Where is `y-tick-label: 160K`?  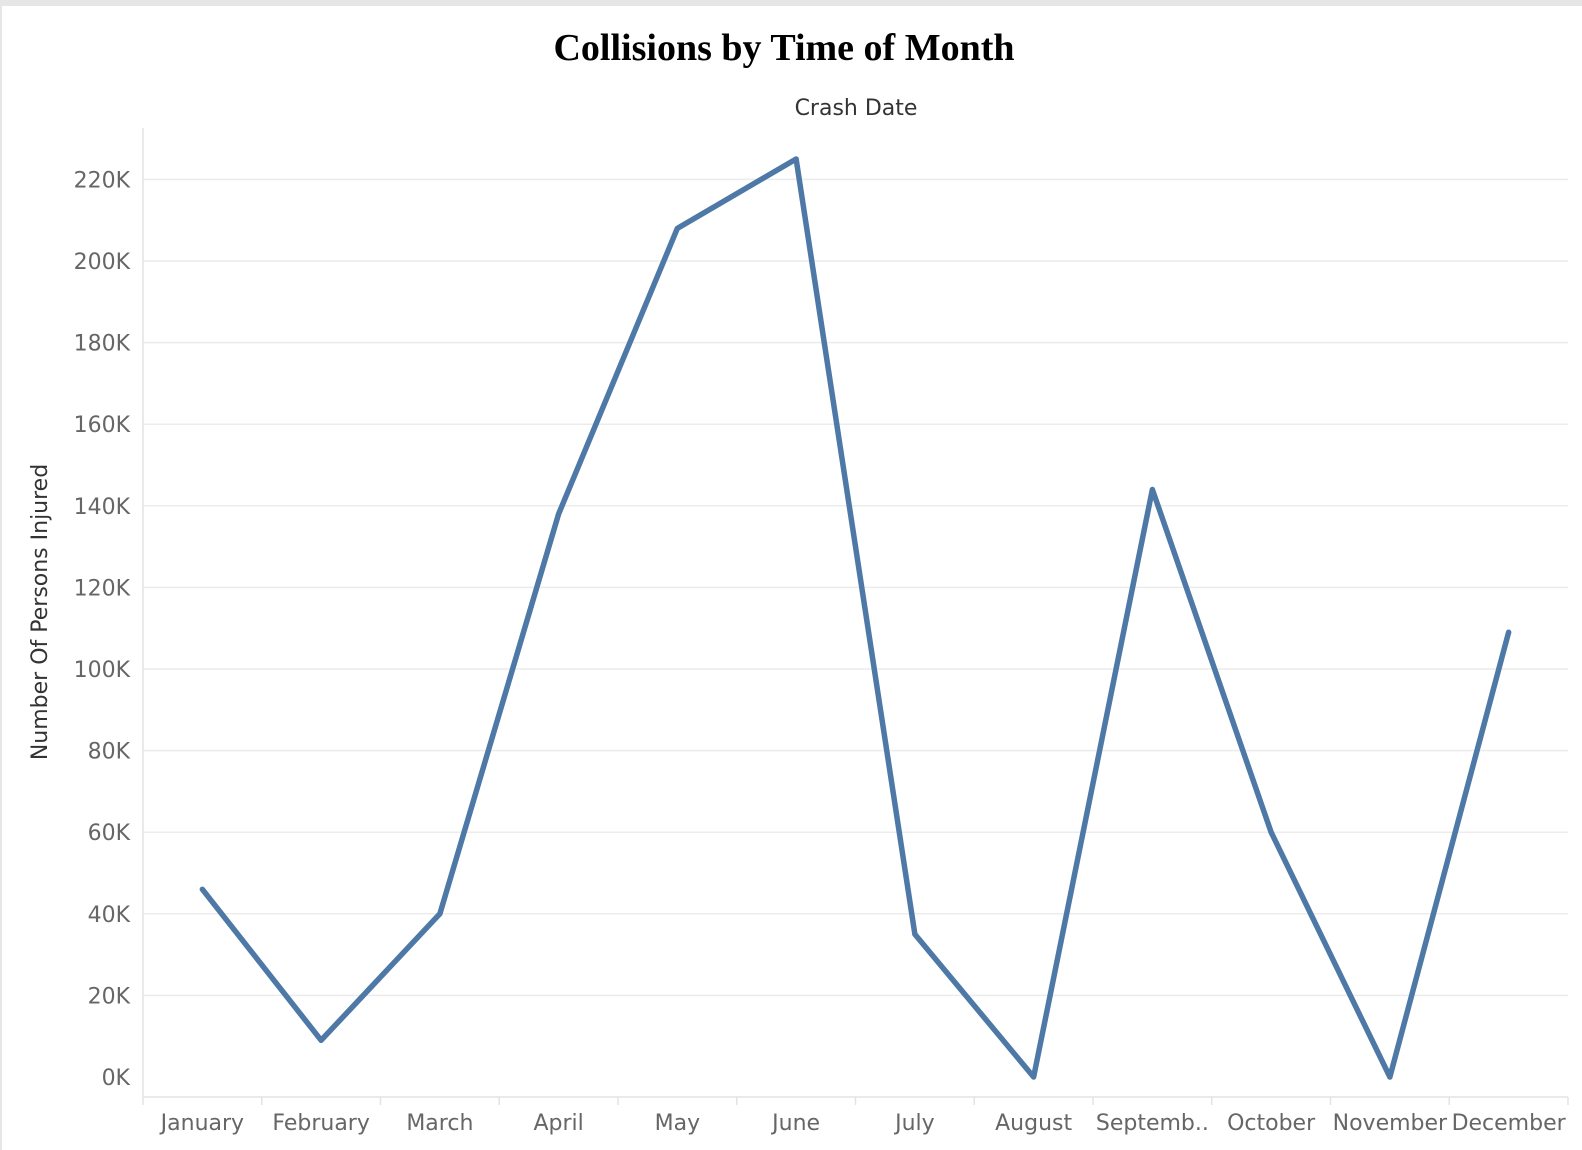
y-tick-label: 160K is located at coordinates (102, 425).